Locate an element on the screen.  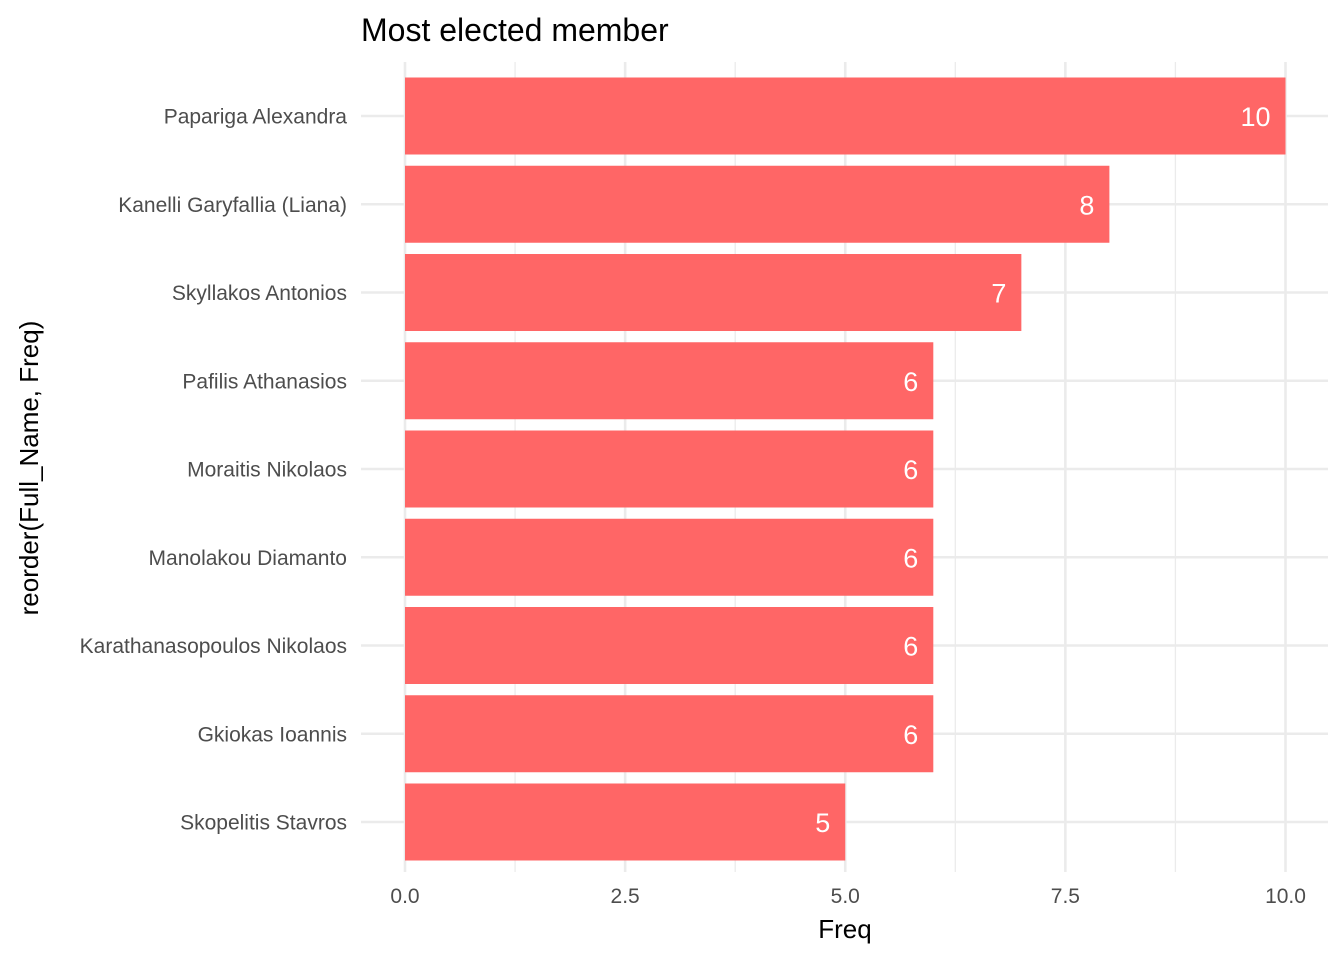
y-tick-label: Gkiokas Ioannis is located at coordinates (272, 734).